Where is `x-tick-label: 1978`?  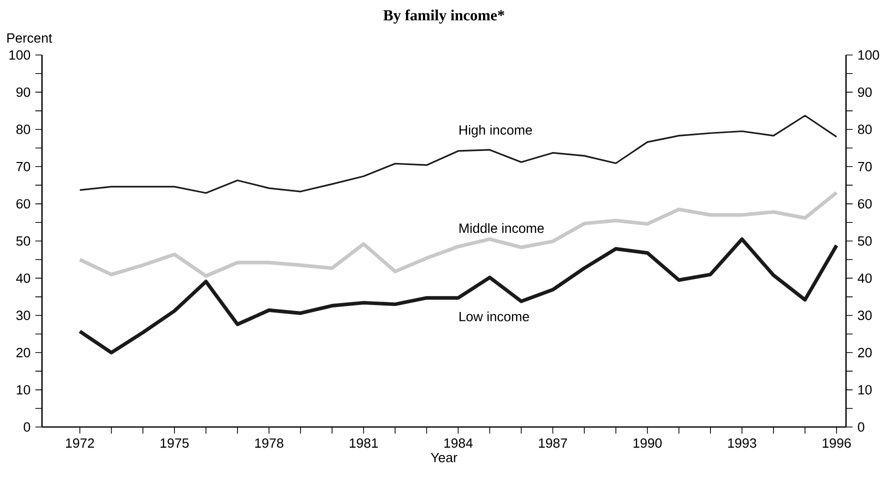 x-tick-label: 1978 is located at coordinates (269, 443).